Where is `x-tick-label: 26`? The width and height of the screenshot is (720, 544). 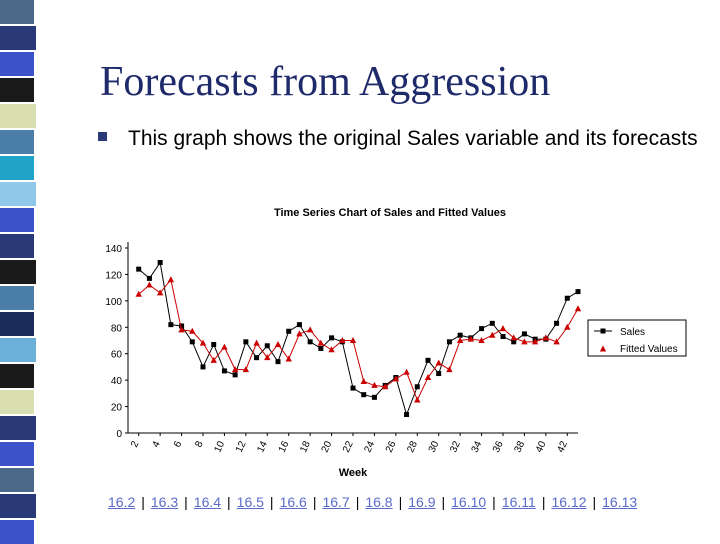
x-tick-label: 26 is located at coordinates (391, 446).